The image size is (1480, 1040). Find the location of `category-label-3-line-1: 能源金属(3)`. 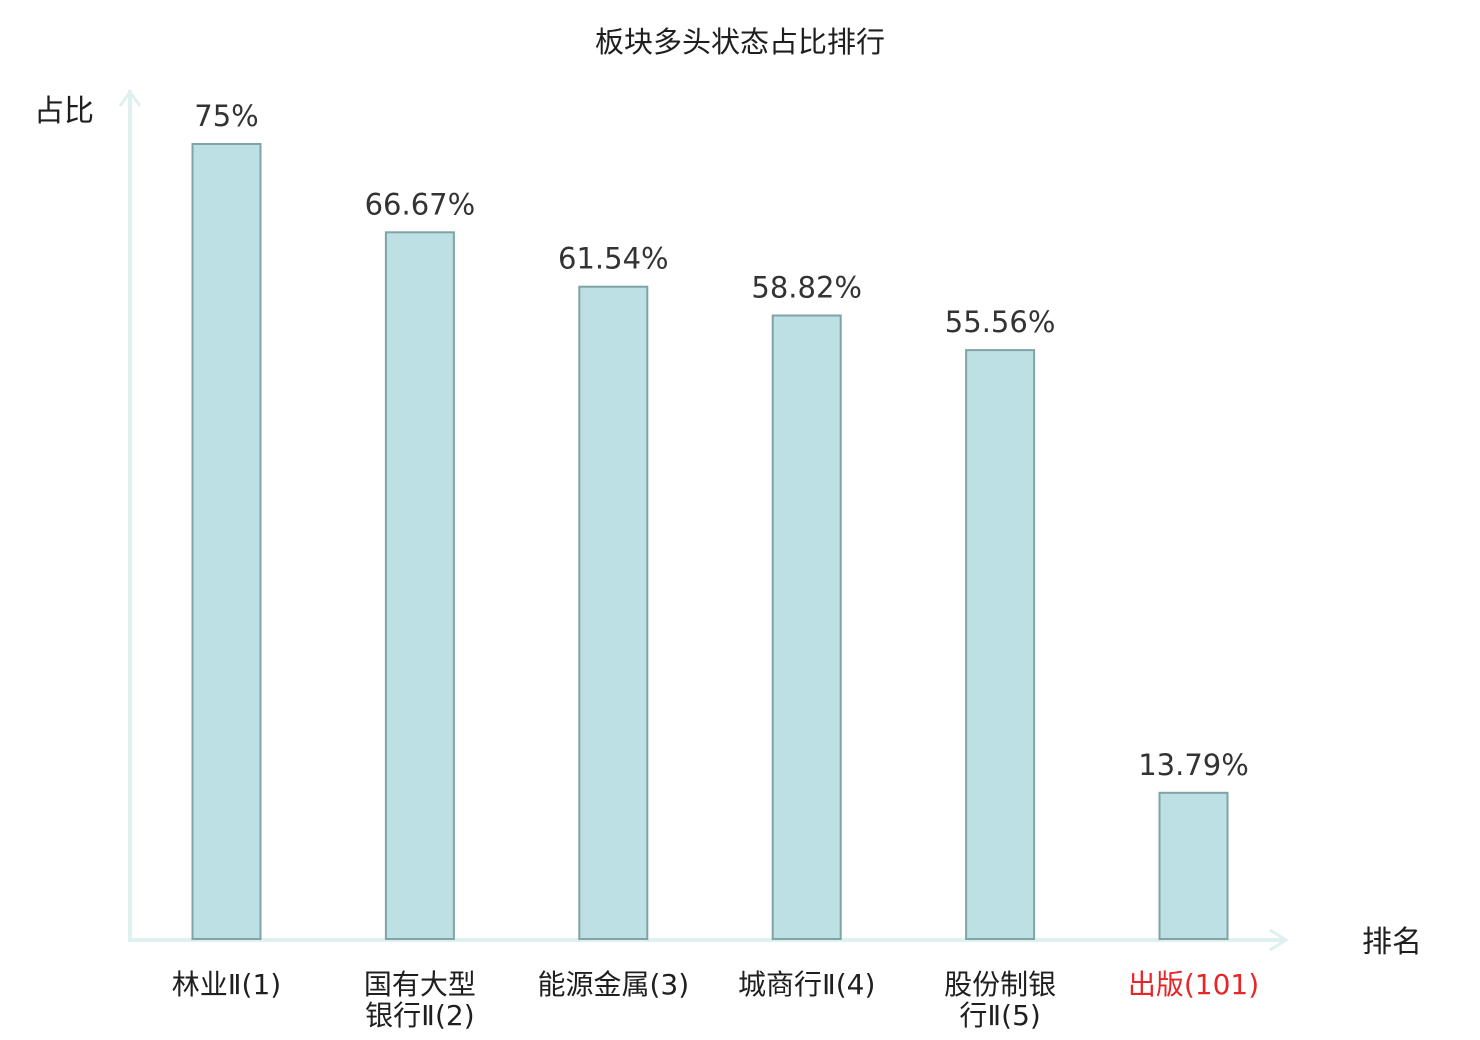

category-label-3-line-1: 能源金属(3) is located at coordinates (613, 984).